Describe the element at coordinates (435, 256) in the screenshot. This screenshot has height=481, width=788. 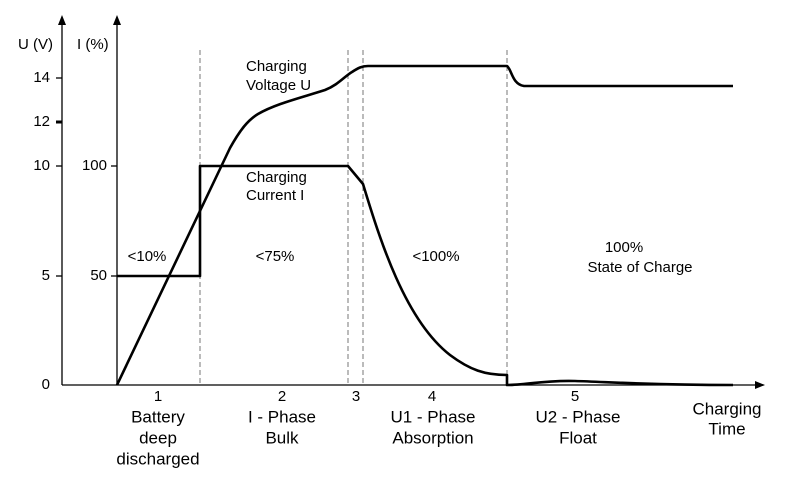
I see `charge-level: <100%` at that location.